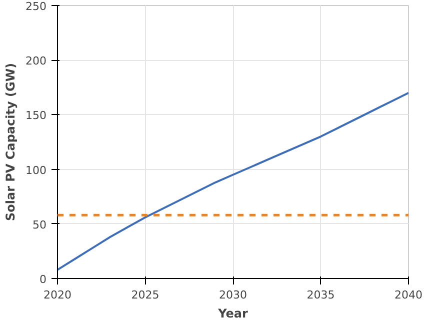 The height and width of the screenshot is (323, 430). Describe the element at coordinates (232, 313) in the screenshot. I see `x-axis-title: Year` at that location.